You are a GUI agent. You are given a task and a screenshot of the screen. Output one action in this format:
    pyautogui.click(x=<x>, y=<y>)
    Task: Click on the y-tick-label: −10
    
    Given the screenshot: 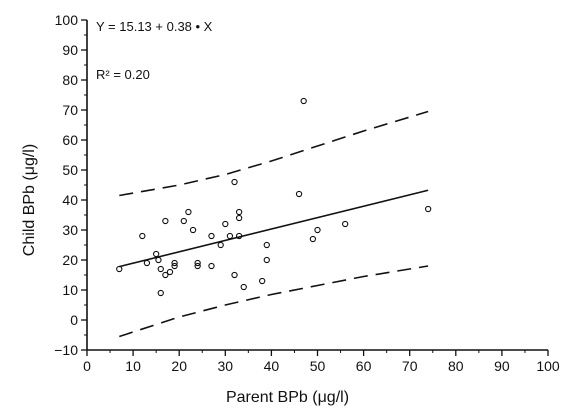 What is the action you would take?
    pyautogui.click(x=66, y=350)
    